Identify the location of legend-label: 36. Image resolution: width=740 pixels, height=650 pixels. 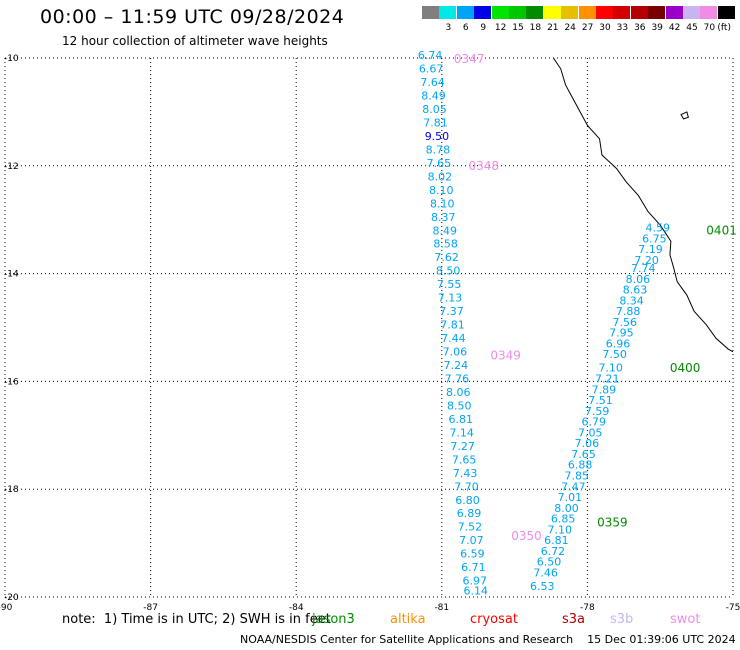
(640, 28).